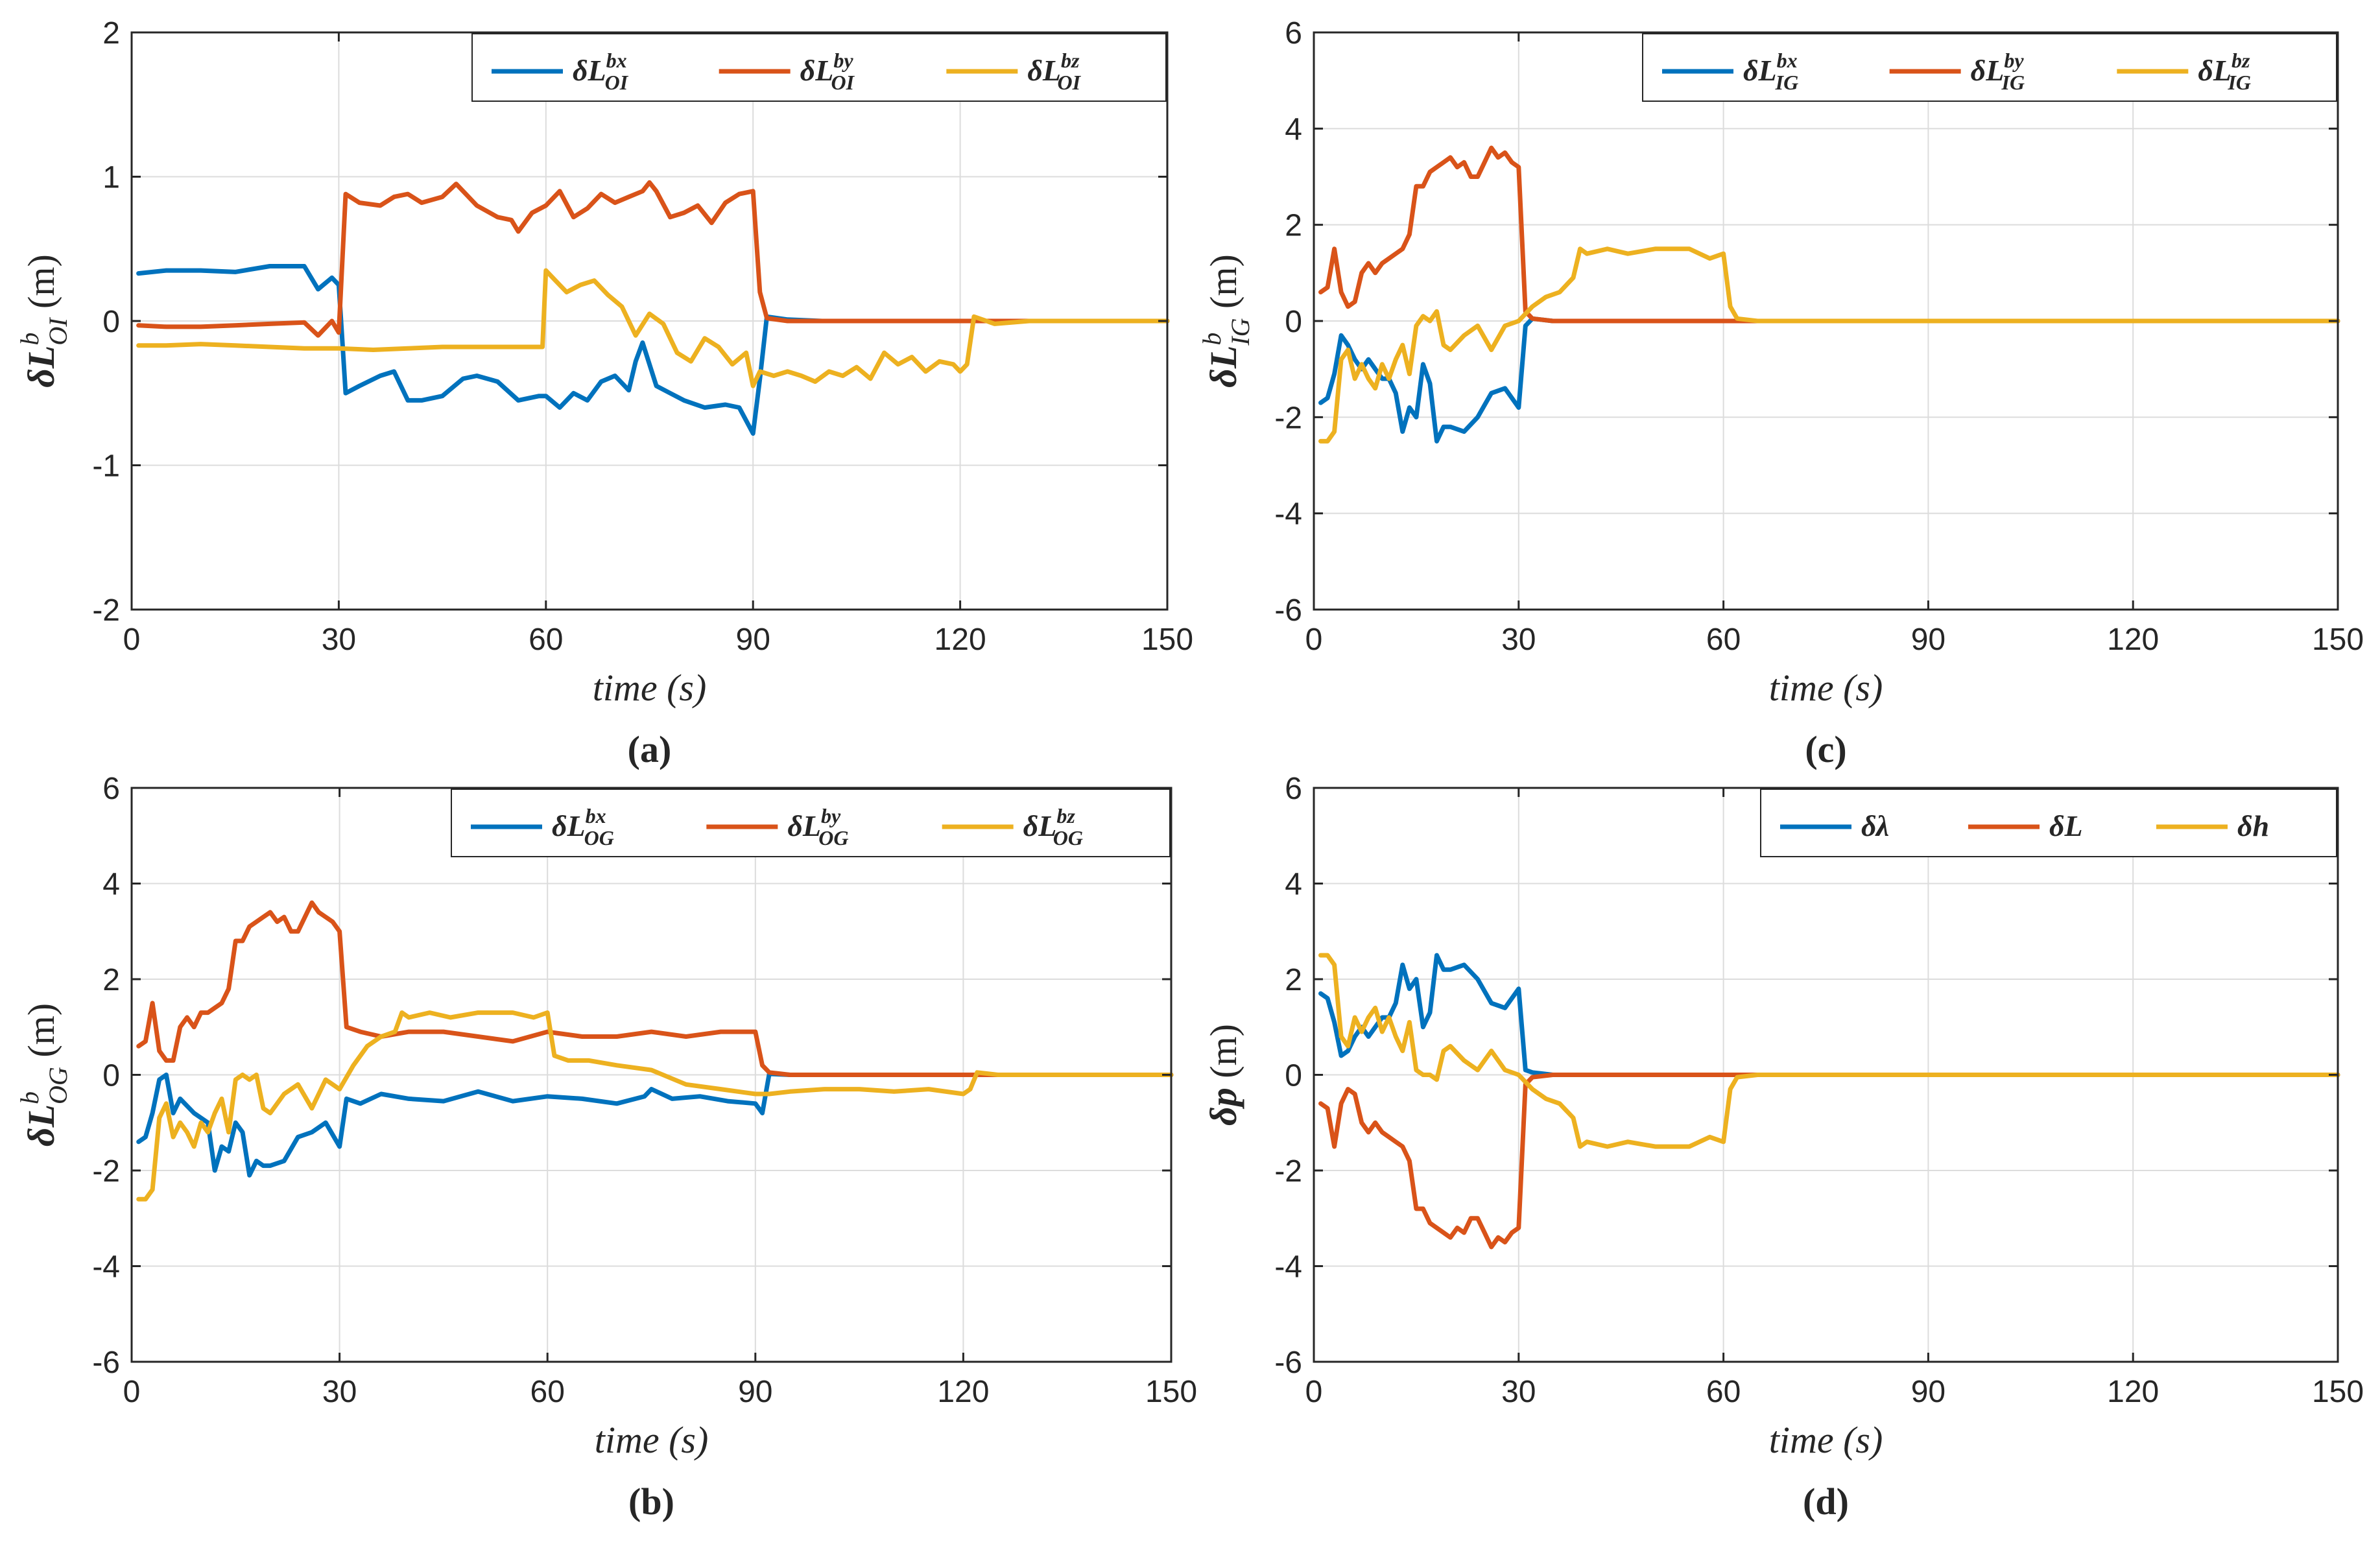 This screenshot has height=1544, width=2380. Describe the element at coordinates (817, 826) in the screenshot. I see `legend-label: δLby OG` at that location.